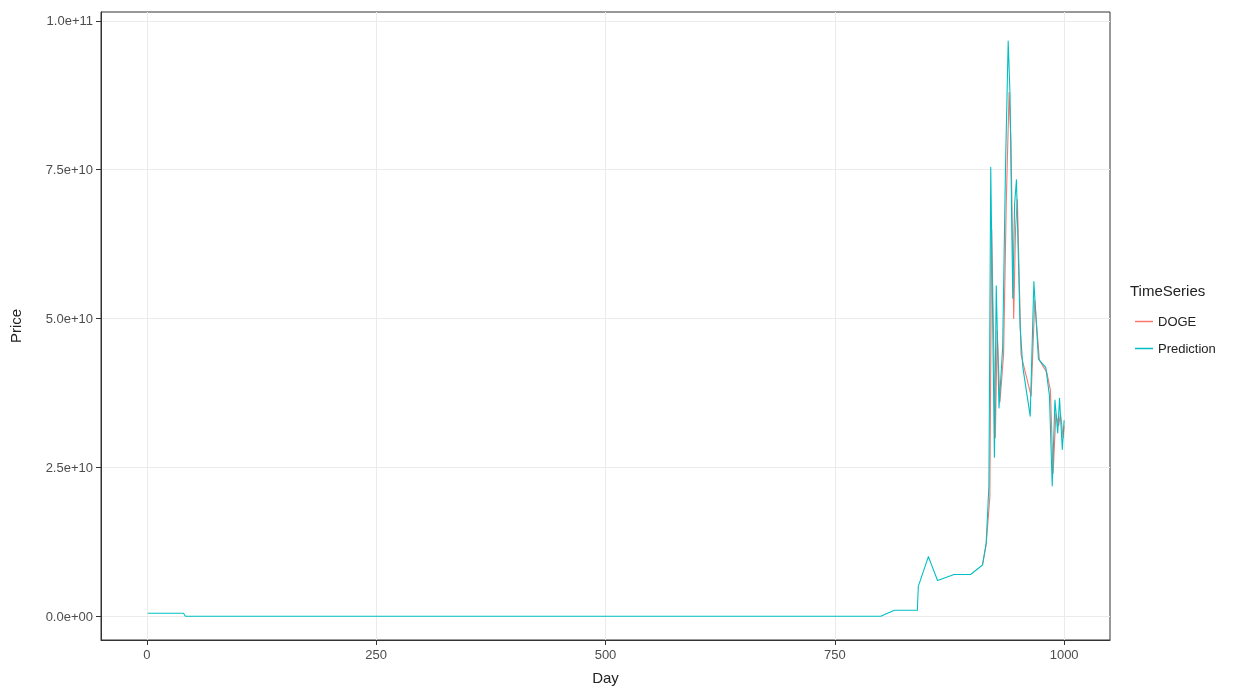  What do you see at coordinates (69, 616) in the screenshot?
I see `y-tick-label: 0.0e+00` at bounding box center [69, 616].